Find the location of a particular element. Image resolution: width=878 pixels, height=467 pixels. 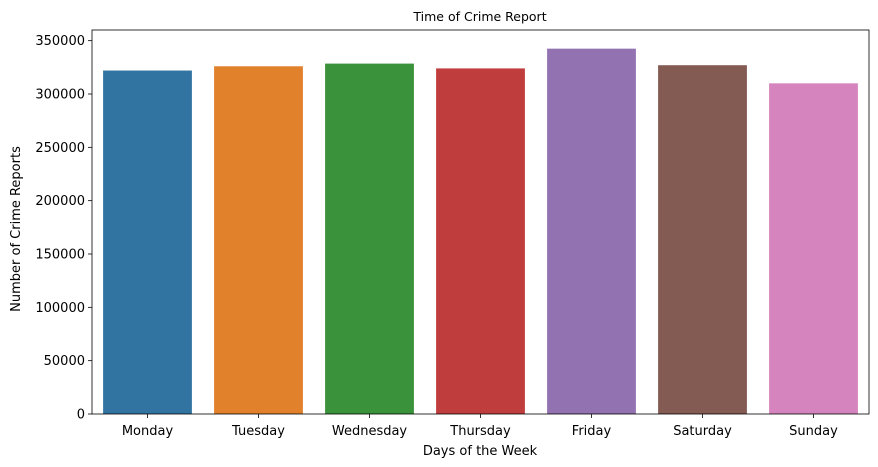

x-tick-label: Monday is located at coordinates (148, 431).